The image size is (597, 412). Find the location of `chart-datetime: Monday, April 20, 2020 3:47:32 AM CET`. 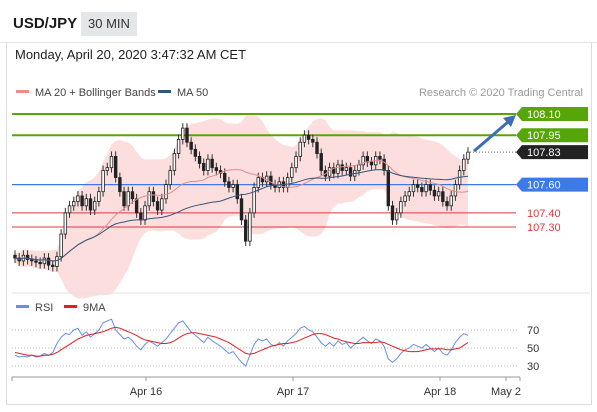

chart-datetime: Monday, April 20, 2020 3:47:32 AM CET is located at coordinates (131, 54).